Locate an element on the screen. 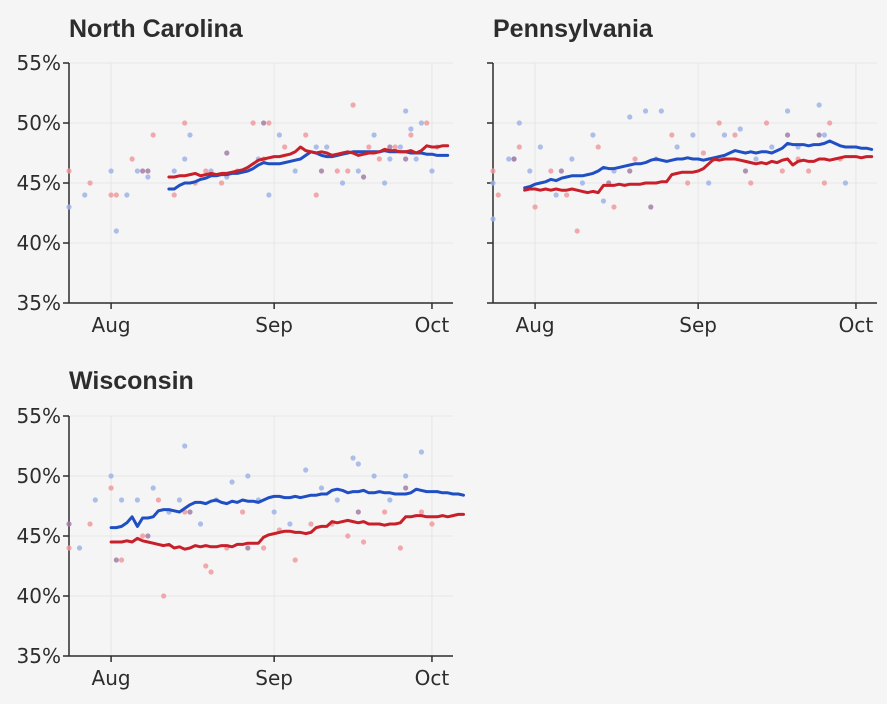  y-tick-label: 45% is located at coordinates (39, 536).